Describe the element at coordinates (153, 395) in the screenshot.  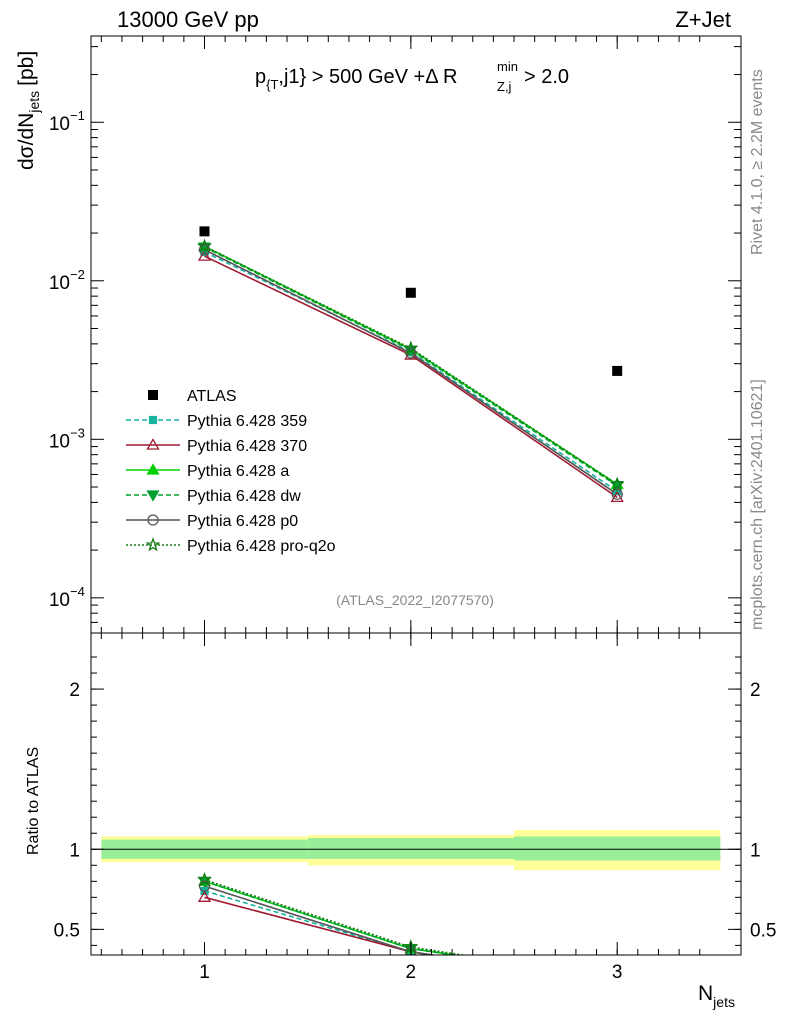
I see `legend-atlas-marker` at that location.